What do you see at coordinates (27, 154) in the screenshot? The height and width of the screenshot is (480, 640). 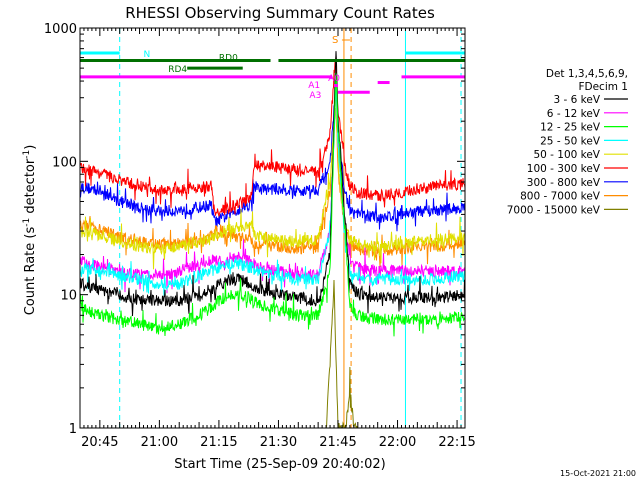 I see `y-axis-label-sup-2: -1` at bounding box center [27, 154].